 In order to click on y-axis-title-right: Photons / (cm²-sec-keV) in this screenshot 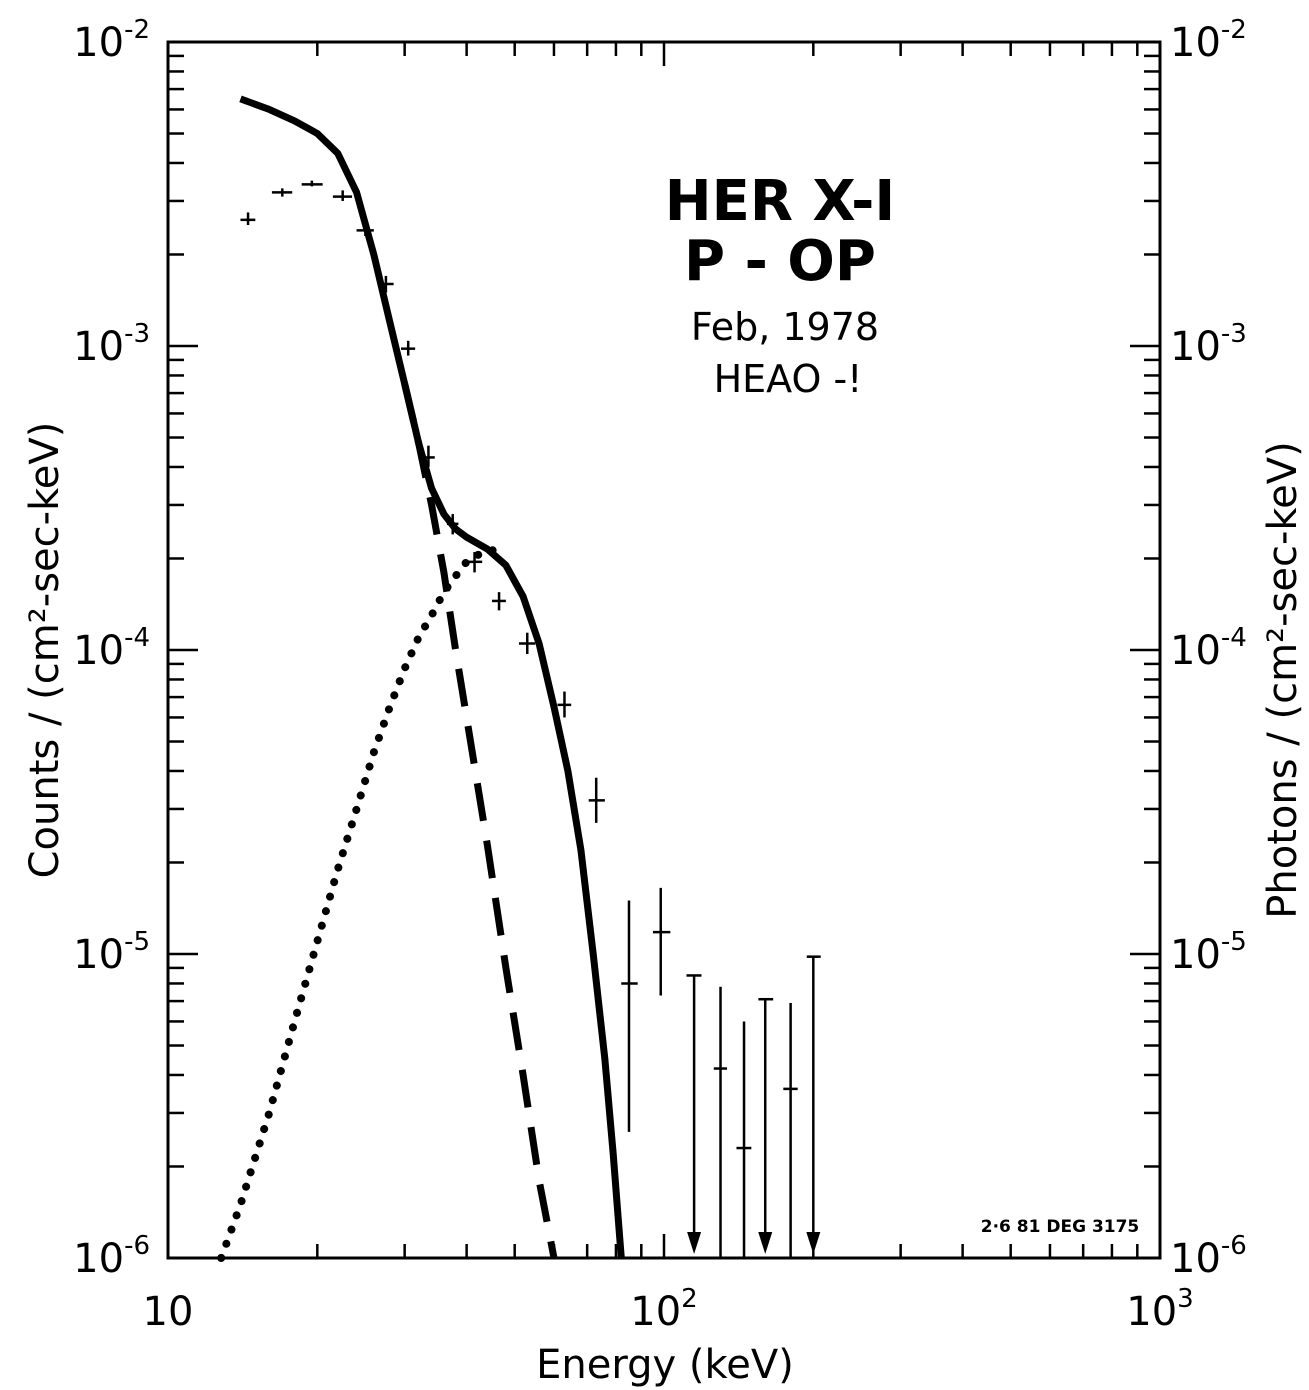, I will do `click(1283, 679)`.